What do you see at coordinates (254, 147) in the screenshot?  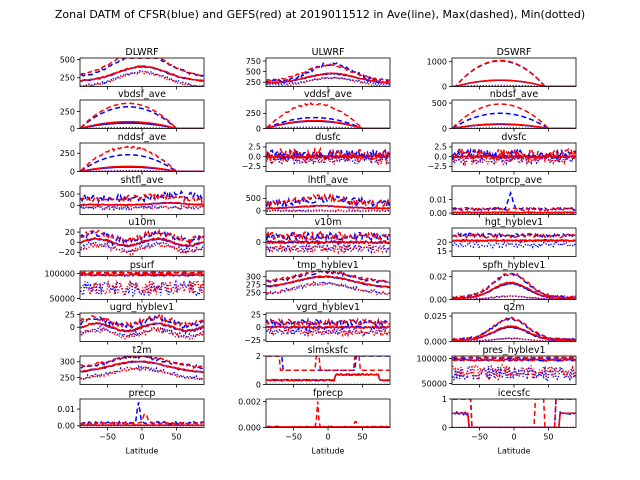 I see `y-tick-label: 2.5` at bounding box center [254, 147].